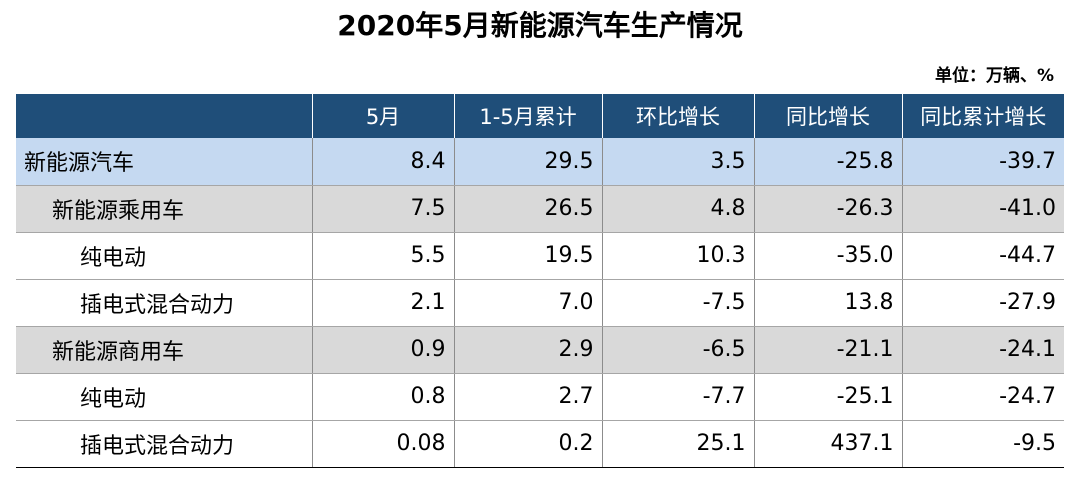  What do you see at coordinates (540, 25) in the screenshot?
I see `page-title: 2020年5月新能源汽车生产情况` at bounding box center [540, 25].